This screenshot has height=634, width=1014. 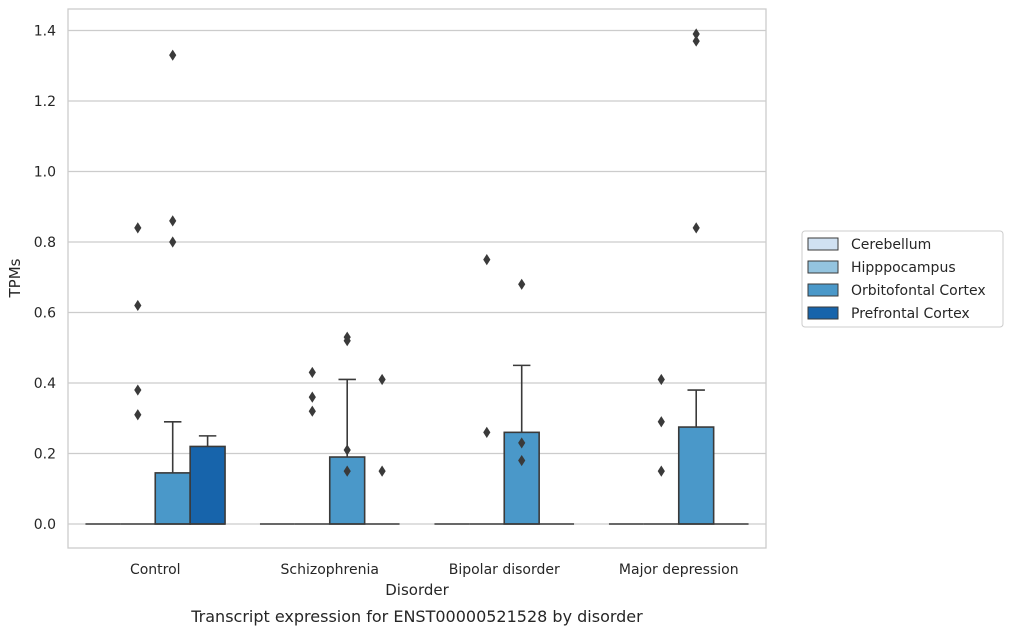 I want to click on x-tick-label: Bipolar disorder, so click(x=504, y=570).